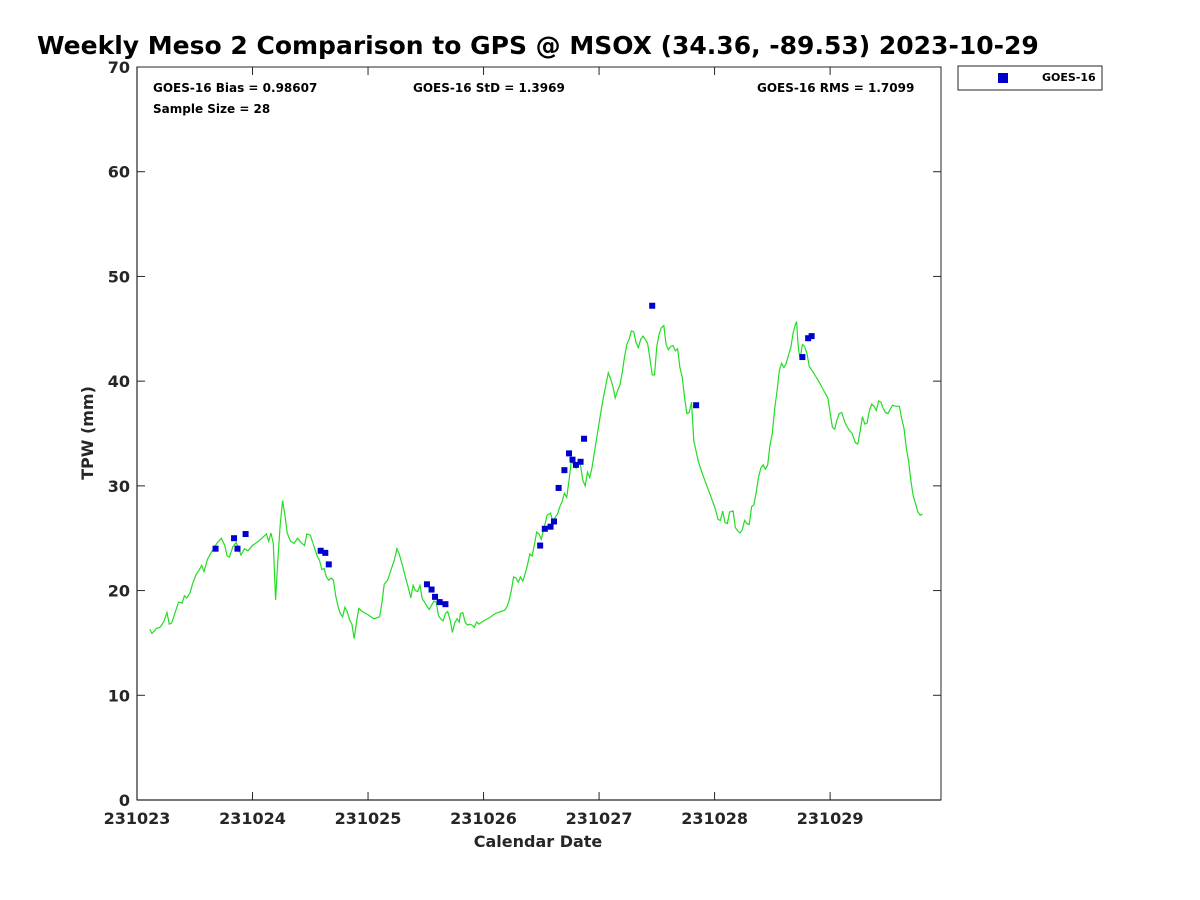  I want to click on y-tick-label: 60, so click(119, 172).